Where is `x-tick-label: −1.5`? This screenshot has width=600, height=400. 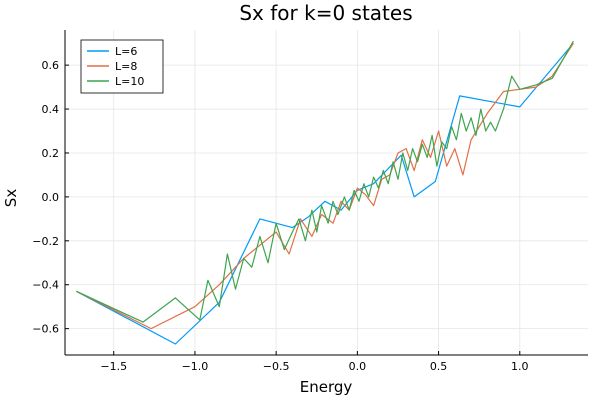 x-tick-label: −1.5 is located at coordinates (113, 366).